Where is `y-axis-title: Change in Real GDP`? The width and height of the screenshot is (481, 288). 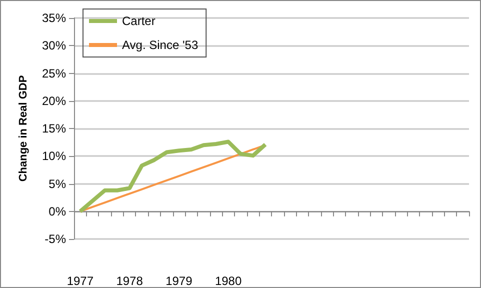 y-axis-title: Change in Real GDP is located at coordinates (24, 128).